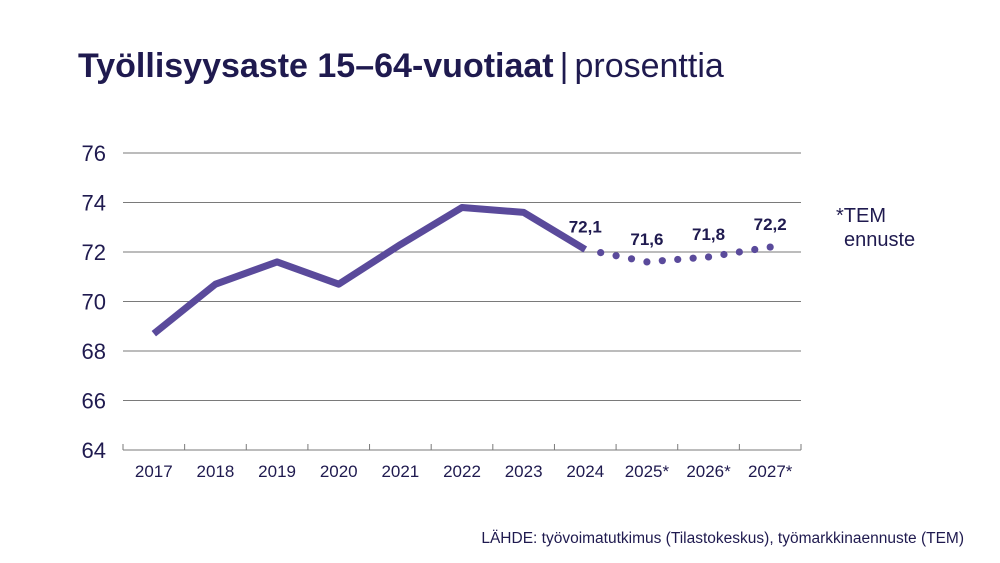  I want to click on y-tick-label: 66, so click(94, 401).